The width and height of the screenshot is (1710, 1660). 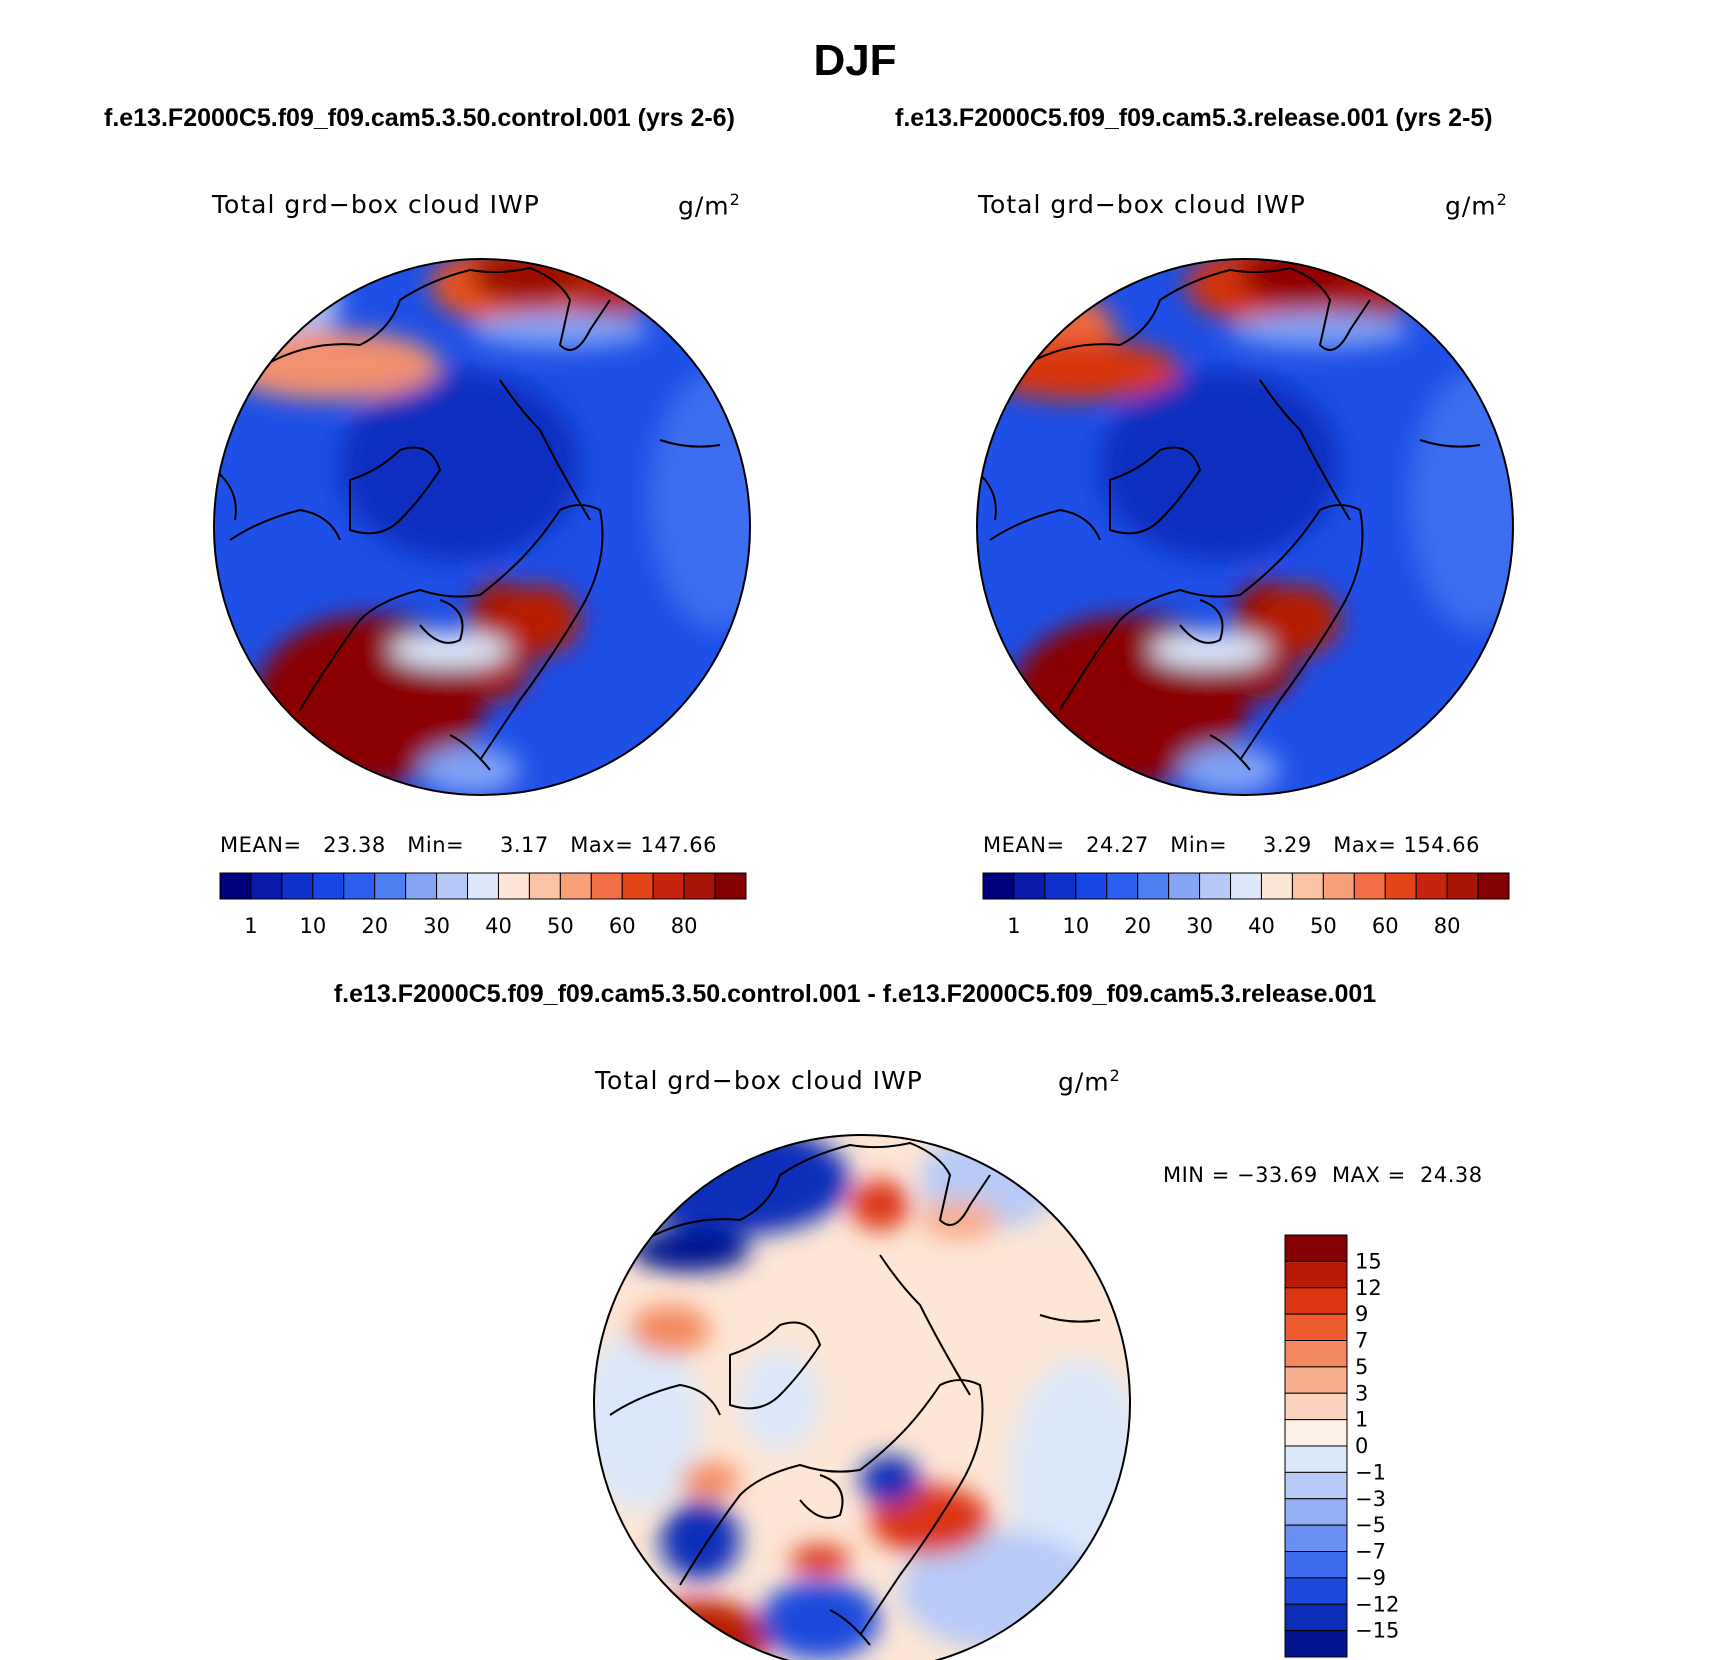 What do you see at coordinates (1447, 926) in the screenshot?
I see `colorbar-release-tick-label: 80` at bounding box center [1447, 926].